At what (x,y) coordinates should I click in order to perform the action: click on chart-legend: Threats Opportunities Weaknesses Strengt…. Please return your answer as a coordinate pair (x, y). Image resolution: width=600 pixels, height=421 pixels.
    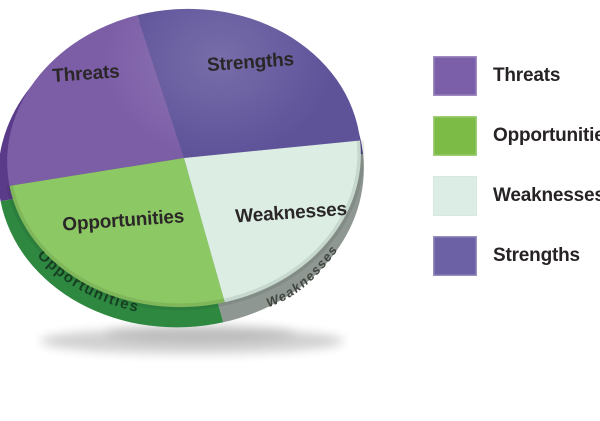
    Looking at the image, I should click on (516, 166).